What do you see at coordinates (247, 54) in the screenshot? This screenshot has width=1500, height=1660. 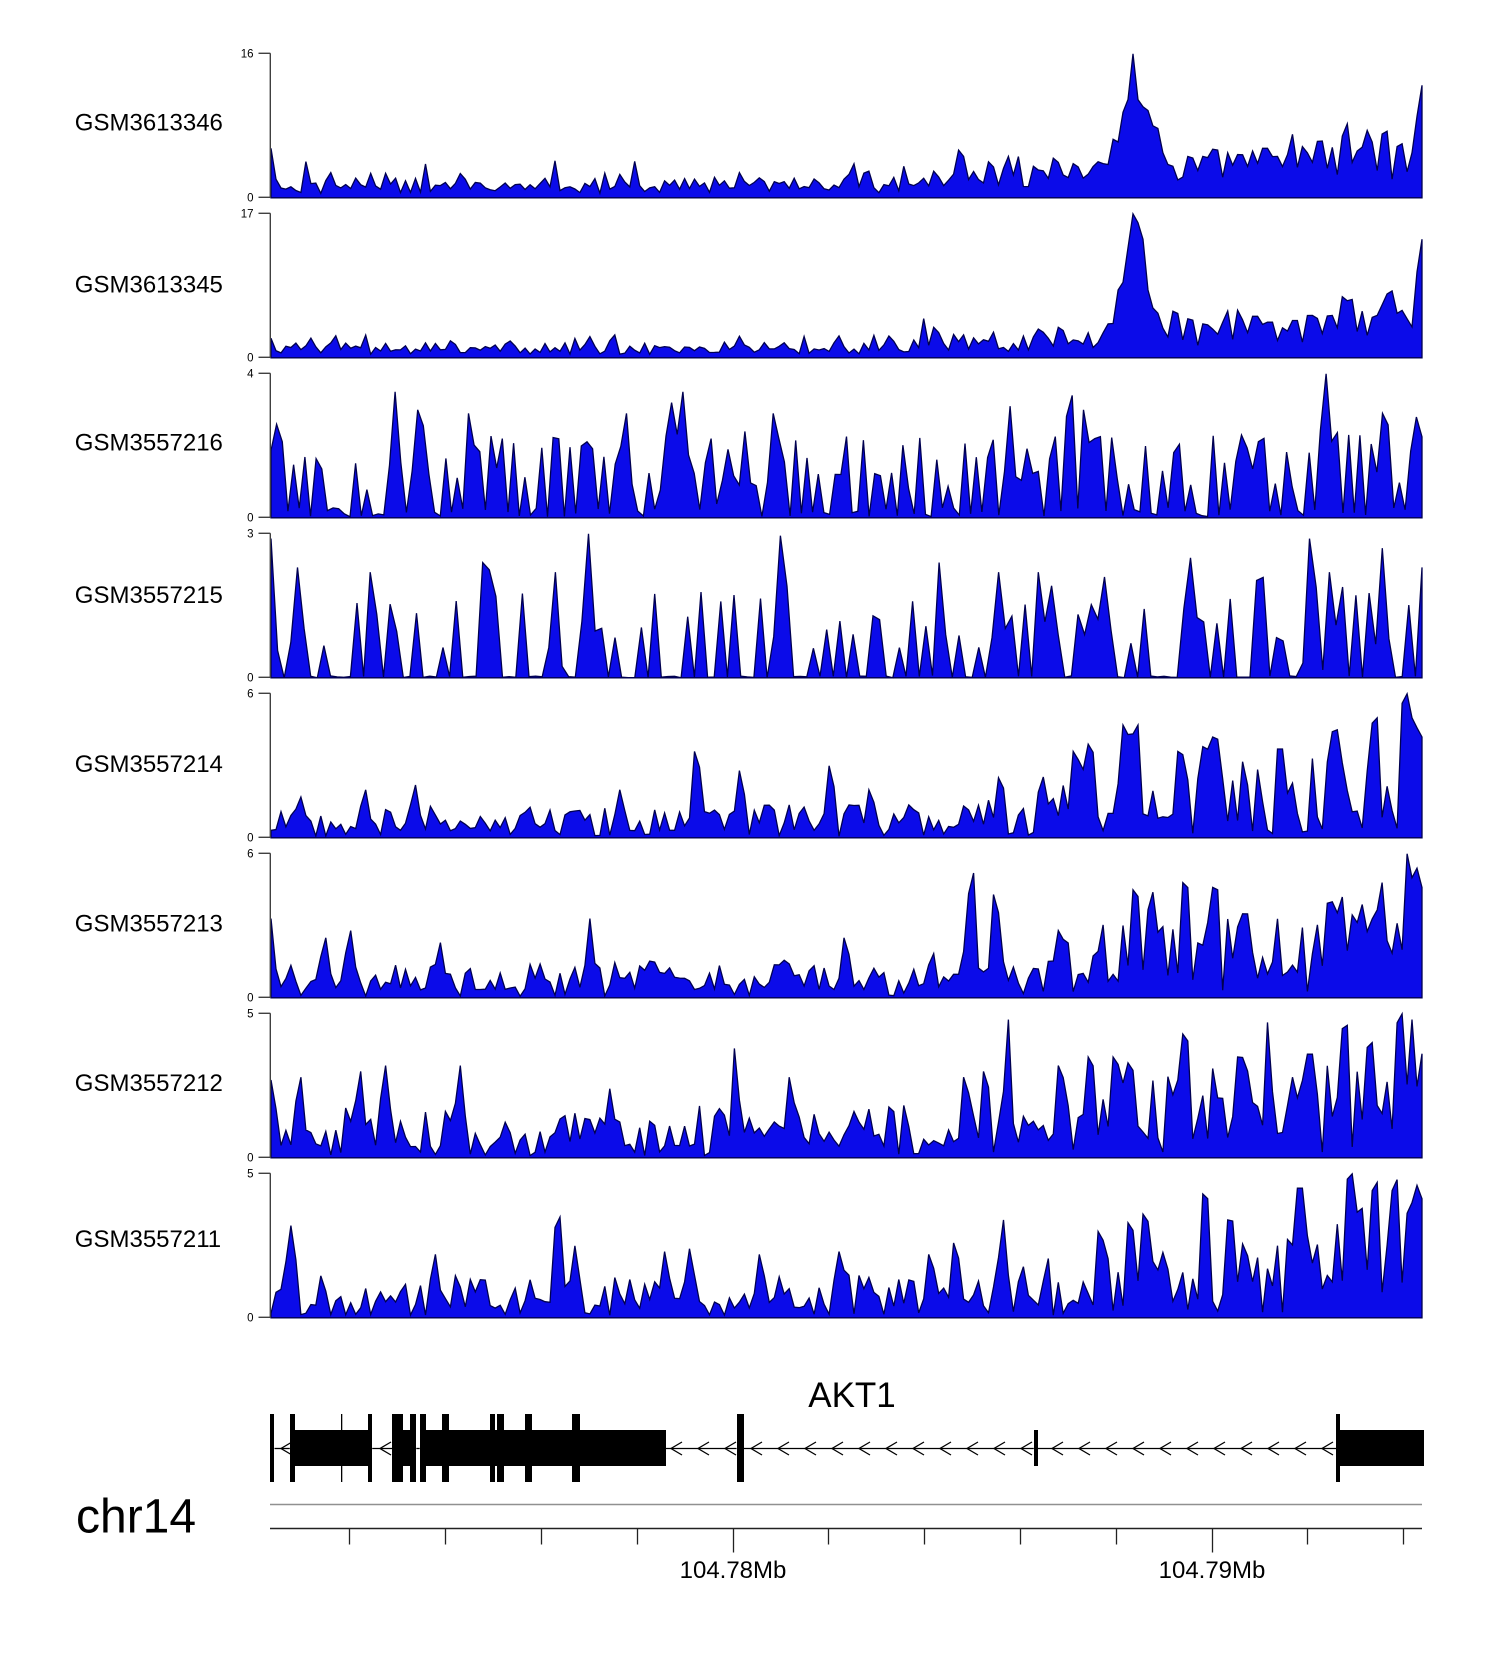 I see `svg-text: 16` at bounding box center [247, 54].